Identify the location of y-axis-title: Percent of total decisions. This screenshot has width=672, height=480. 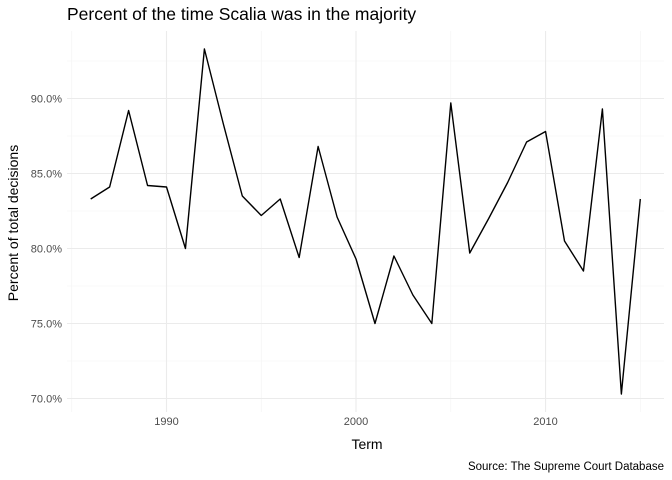
(13, 223).